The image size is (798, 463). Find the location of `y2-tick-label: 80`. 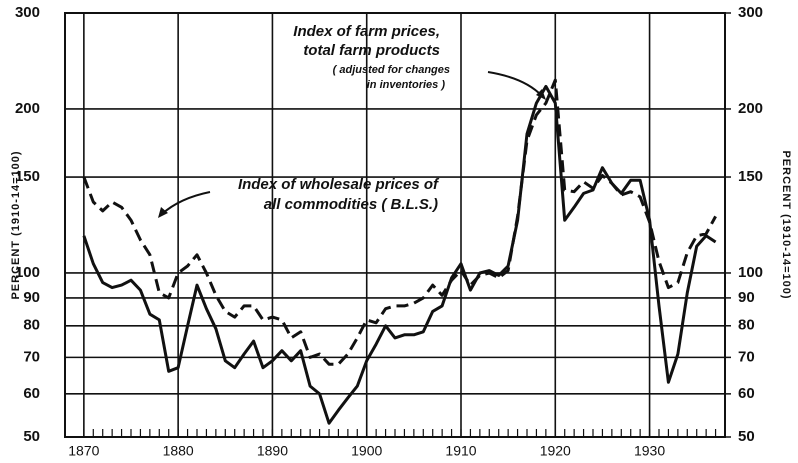

y2-tick-label: 80 is located at coordinates (746, 325).